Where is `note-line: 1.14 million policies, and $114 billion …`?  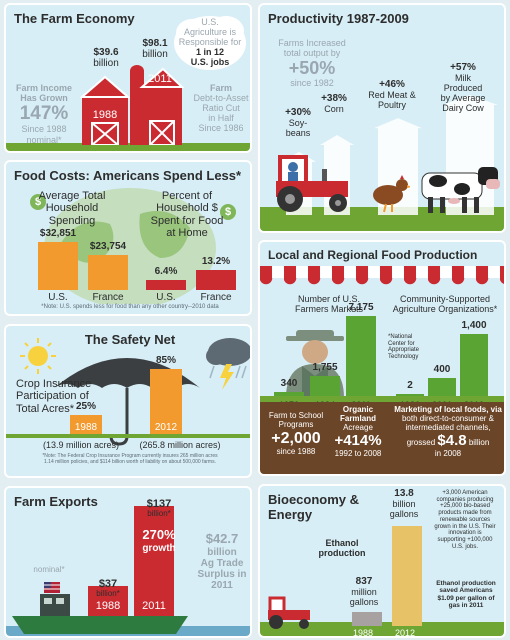
note-line: 1.14 million policies, and $114 billion … is located at coordinates (130, 461).